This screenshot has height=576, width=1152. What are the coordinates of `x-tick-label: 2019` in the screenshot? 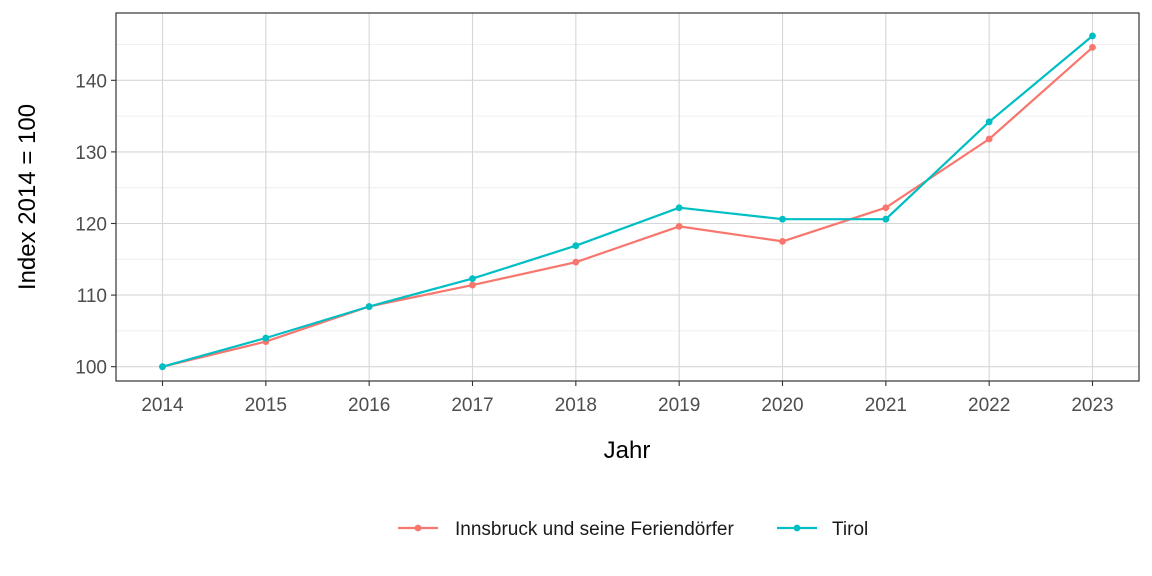 It's located at (679, 405).